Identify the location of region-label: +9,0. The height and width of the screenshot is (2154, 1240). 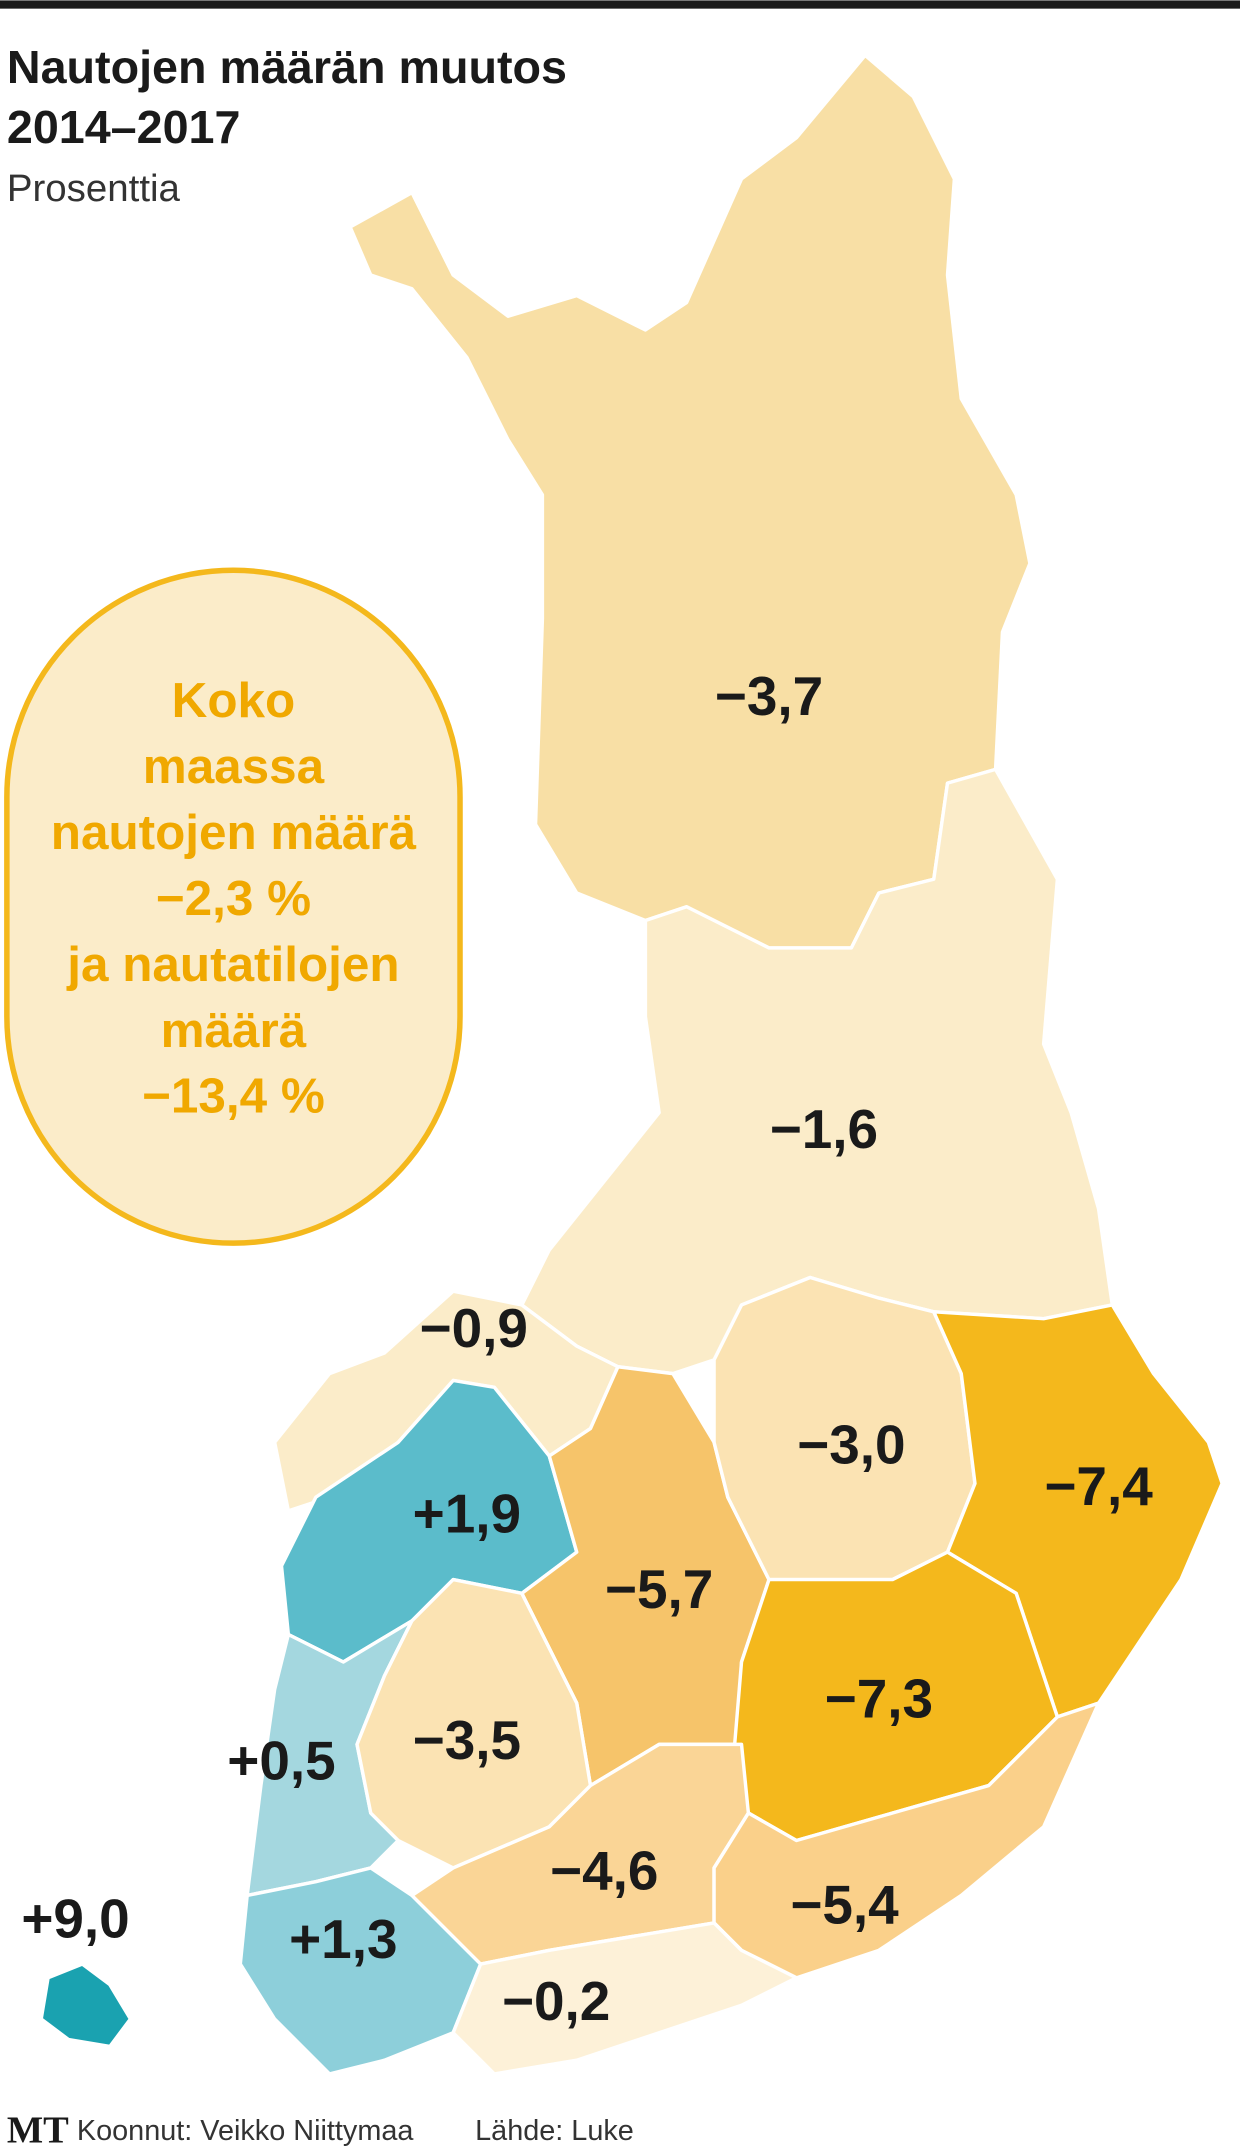
(75, 1918).